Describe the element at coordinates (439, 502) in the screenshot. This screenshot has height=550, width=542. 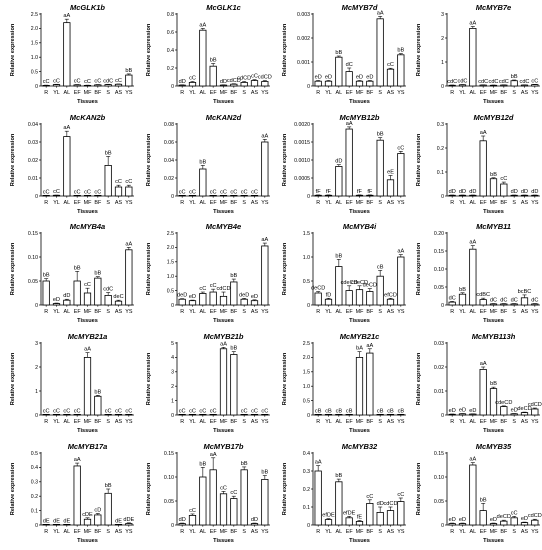
I see `y-tick-label: 0.05` at that location.